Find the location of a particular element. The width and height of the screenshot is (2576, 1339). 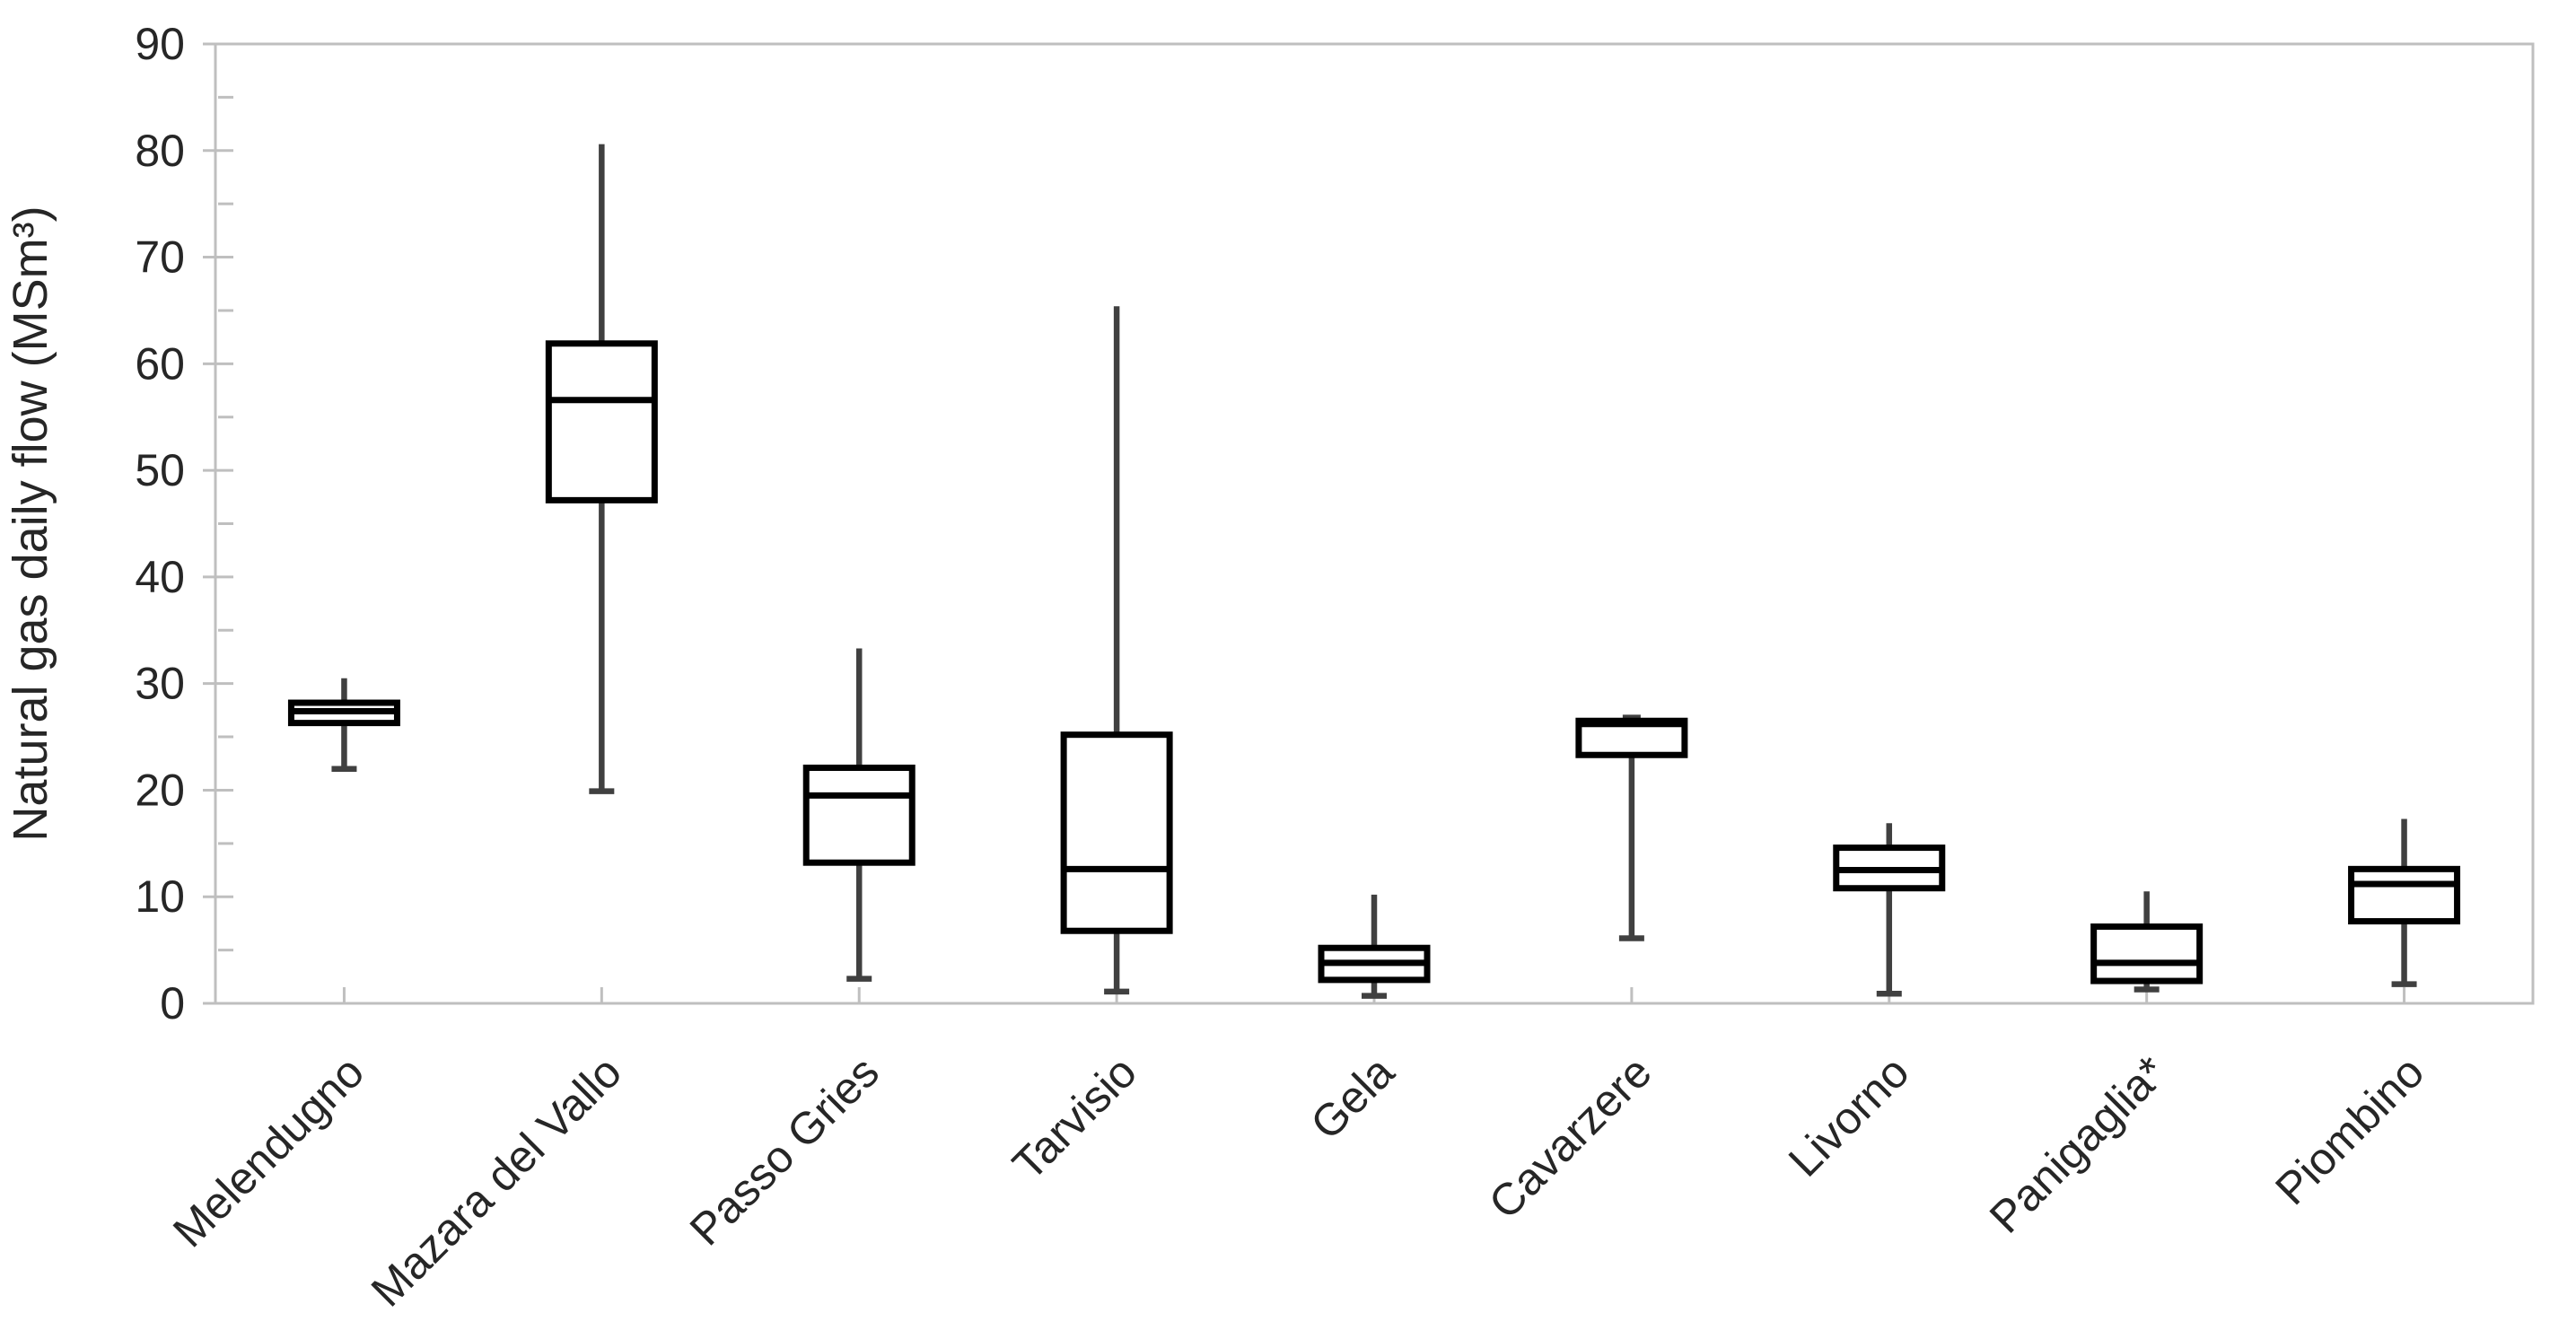

y-axis-tick-label: 30 is located at coordinates (160, 684).